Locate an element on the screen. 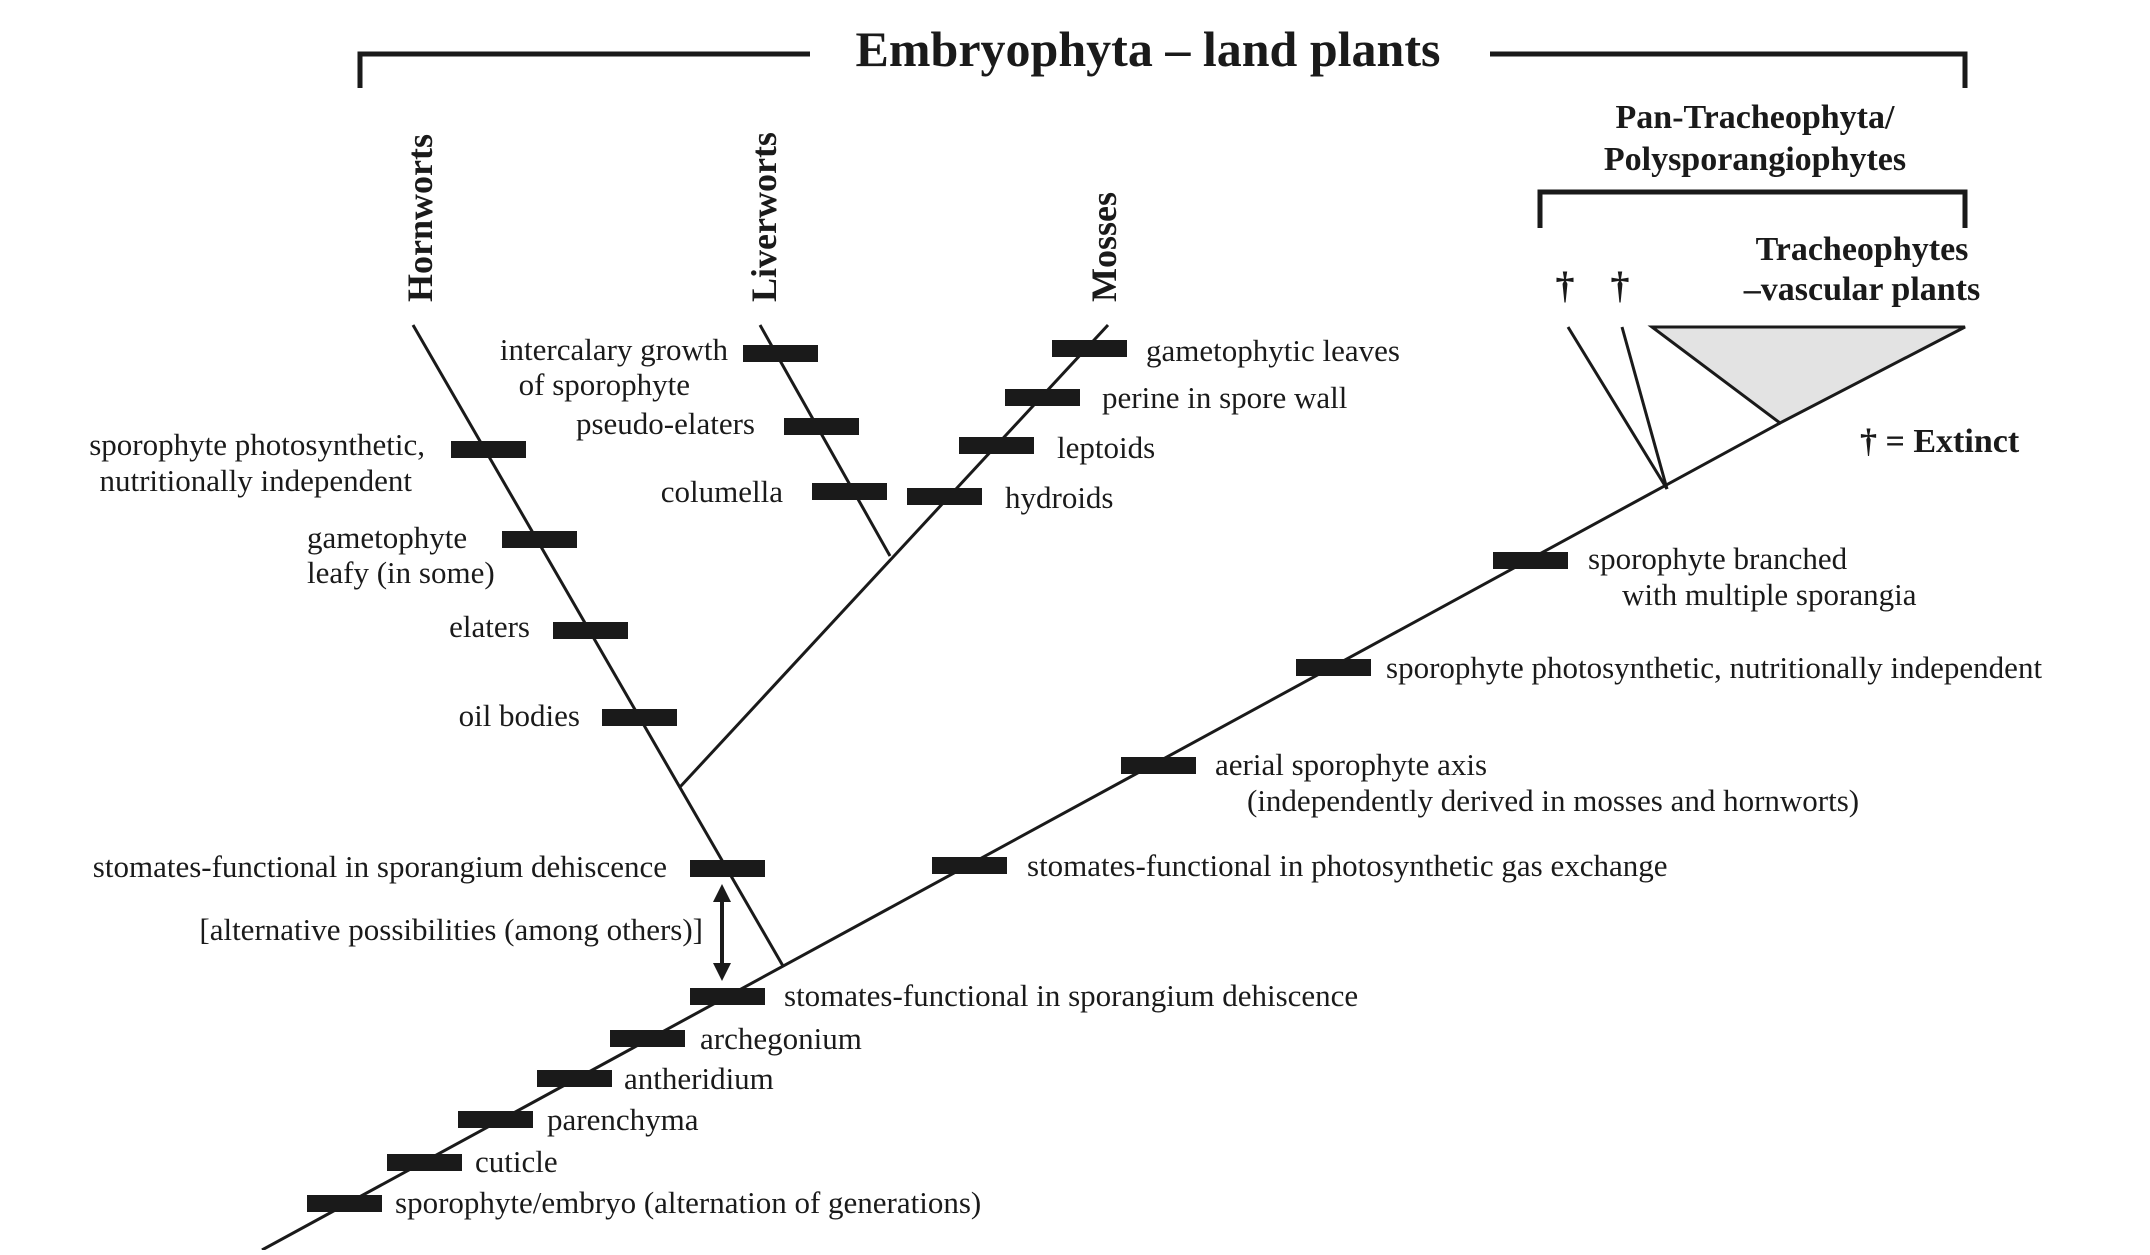  hornworts-label: Hornworts is located at coordinates (420, 218).